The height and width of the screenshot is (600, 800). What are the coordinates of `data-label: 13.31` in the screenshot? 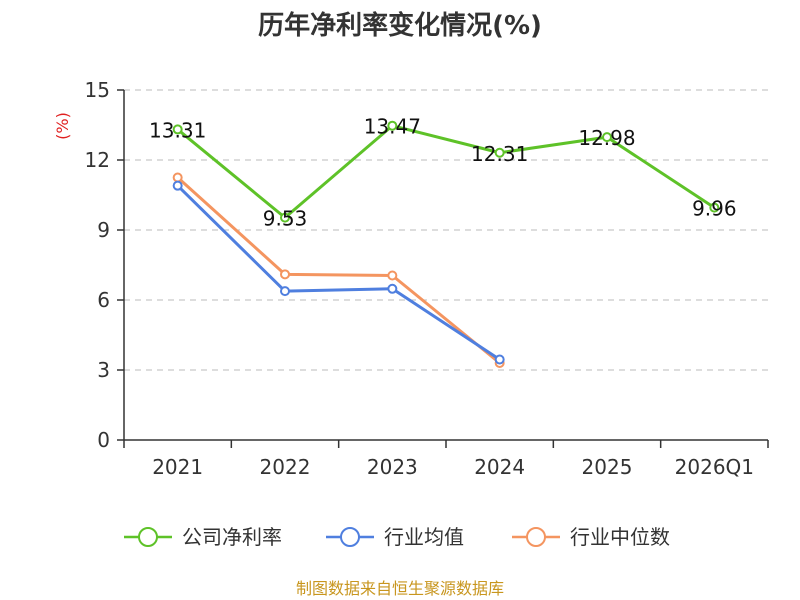 It's located at (177, 130).